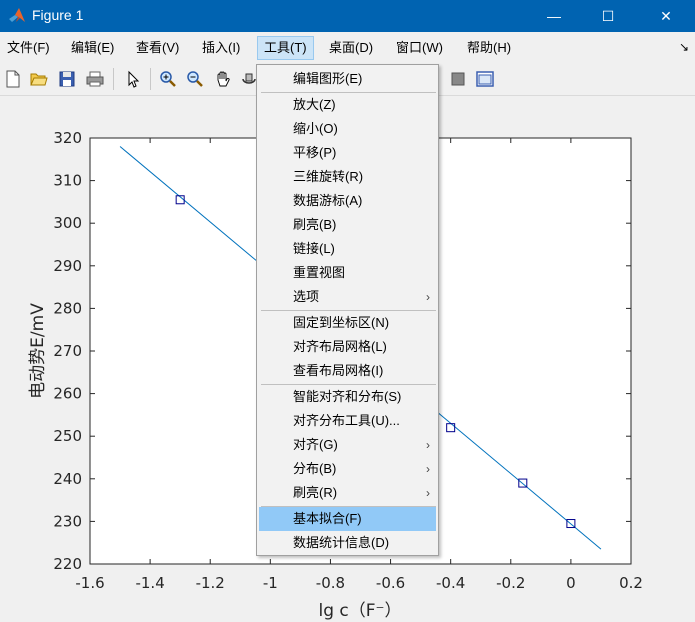 The width and height of the screenshot is (695, 622). I want to click on y-tick-label: 270, so click(67, 351).